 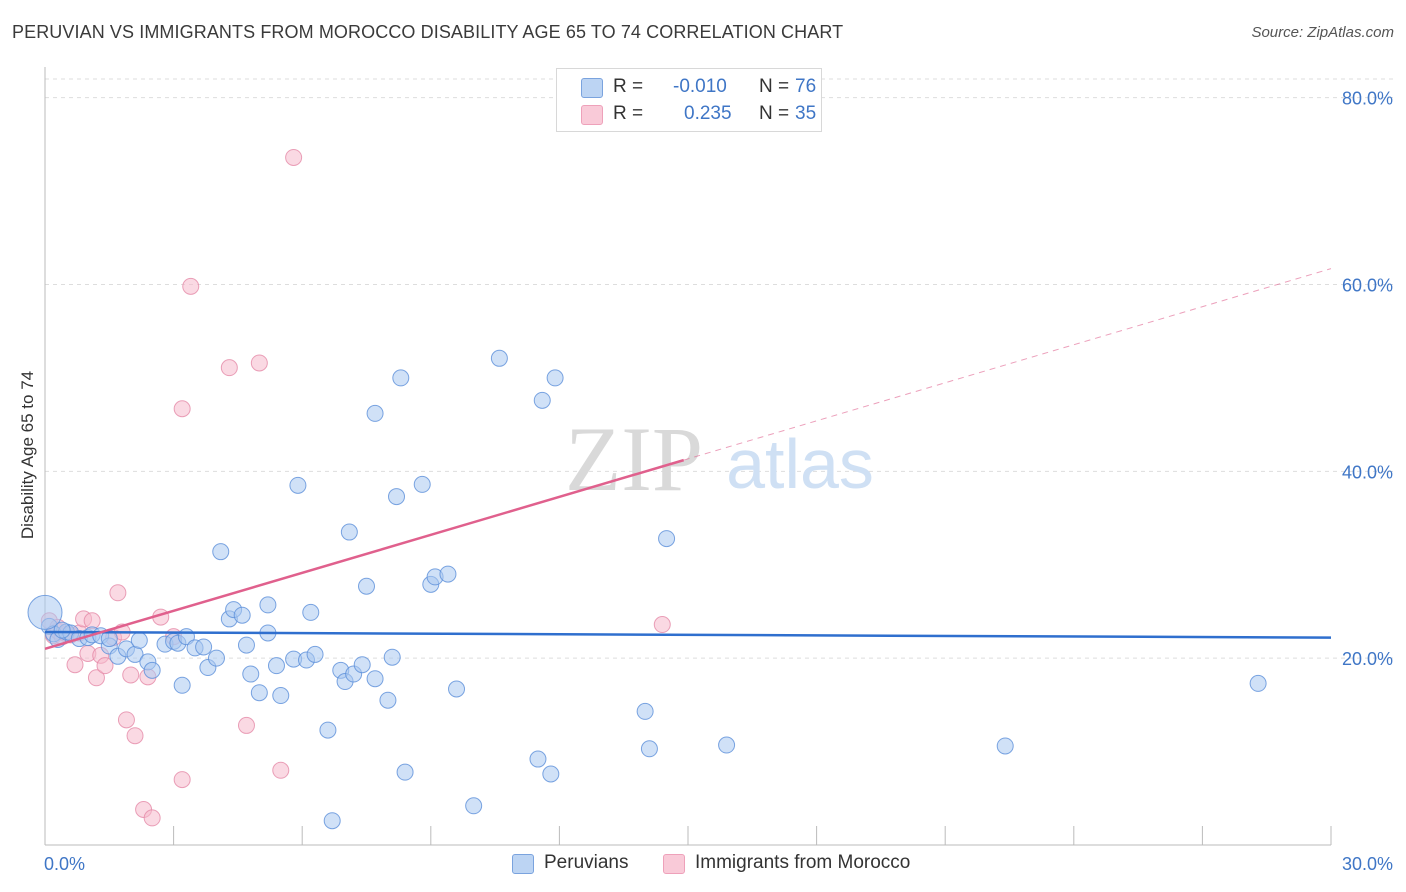 I want to click on trend-line-morocco-extension, so click(x=1007, y=364).